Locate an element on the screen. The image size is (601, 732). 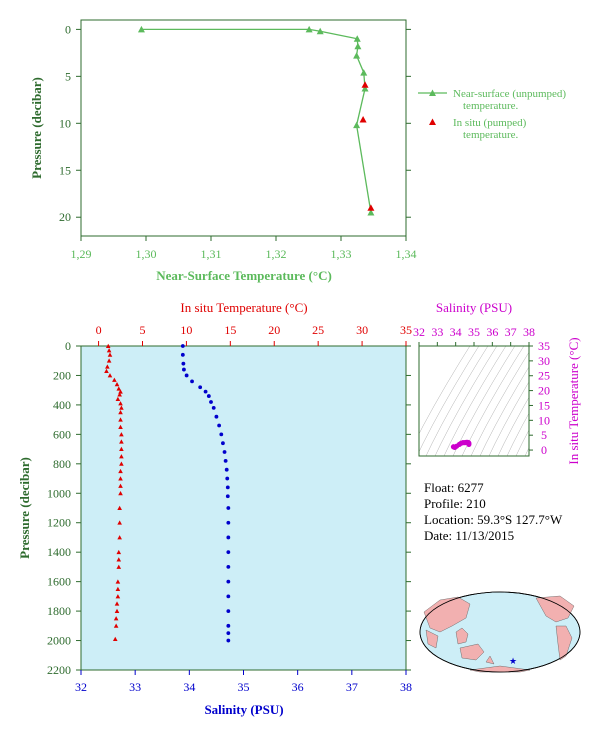
ts-y-label: In situ Temperature (°C) is located at coordinates (573, 400).